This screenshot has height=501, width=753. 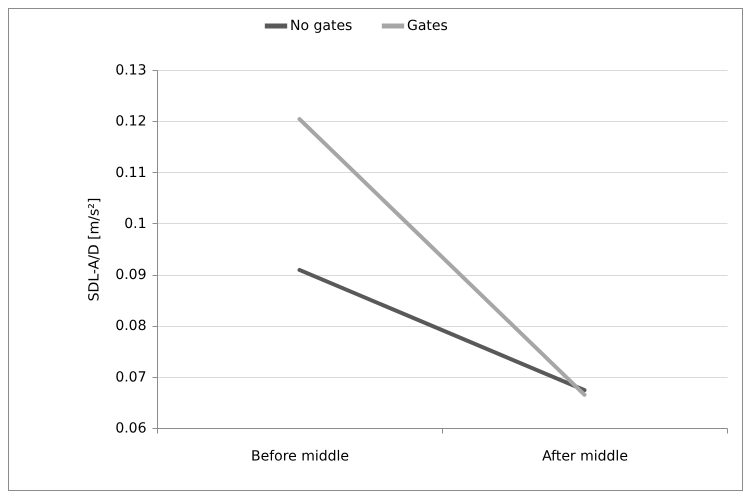 What do you see at coordinates (130, 326) in the screenshot?
I see `y-tick-label: 0.08` at bounding box center [130, 326].